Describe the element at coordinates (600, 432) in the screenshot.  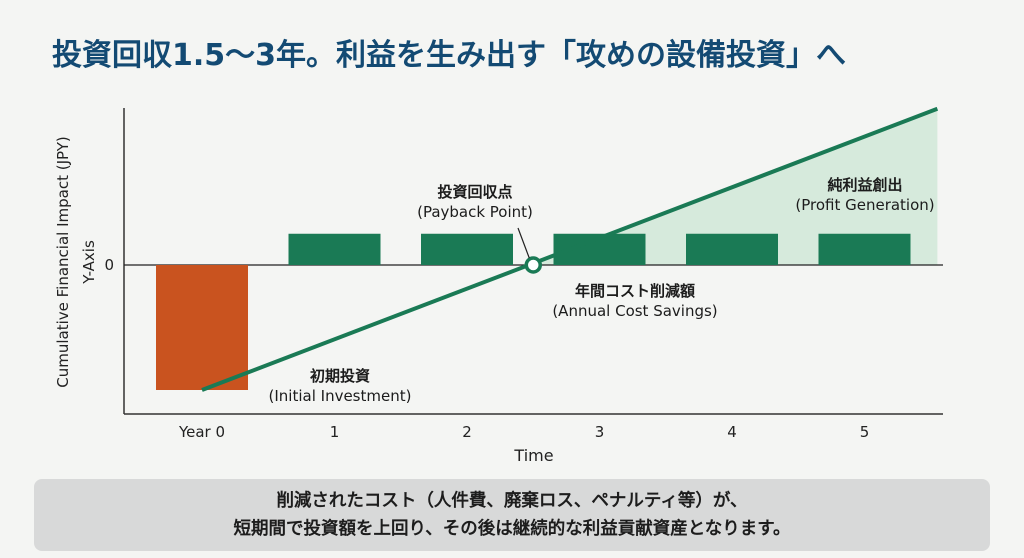
I see `x-tick-label: 3` at that location.